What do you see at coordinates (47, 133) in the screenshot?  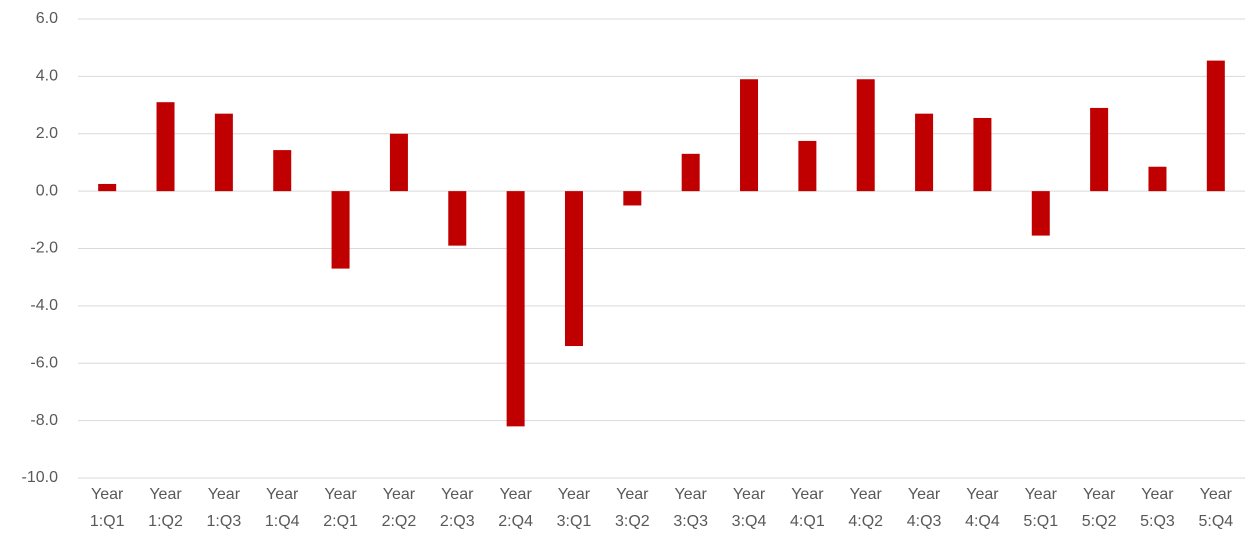 I see `y-tick-label: 2.0` at bounding box center [47, 133].